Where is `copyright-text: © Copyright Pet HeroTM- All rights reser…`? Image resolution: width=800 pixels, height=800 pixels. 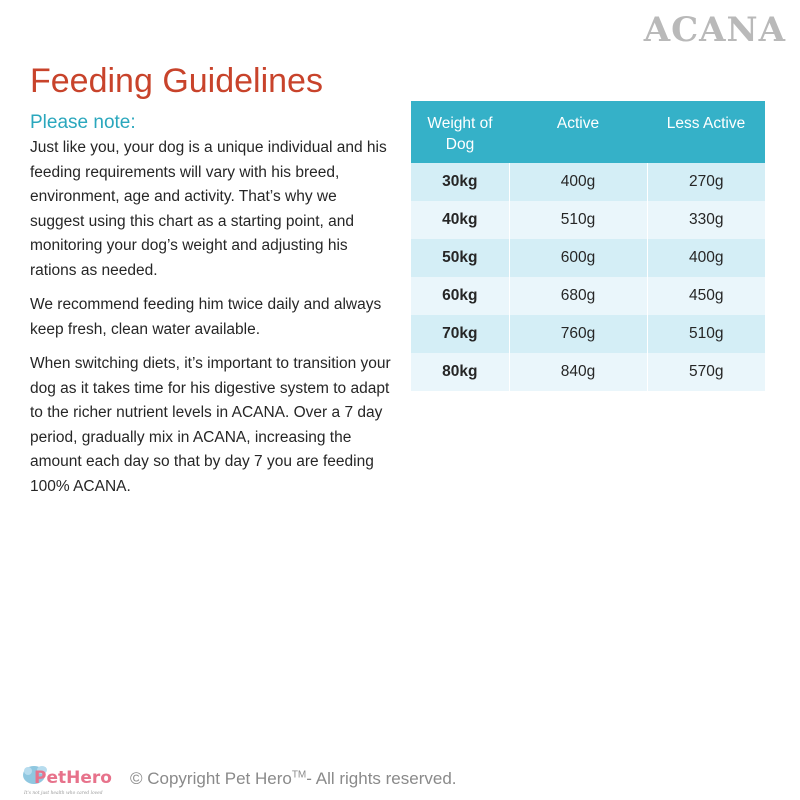 copyright-text: © Copyright Pet HeroTM- All rights reser… is located at coordinates (293, 779).